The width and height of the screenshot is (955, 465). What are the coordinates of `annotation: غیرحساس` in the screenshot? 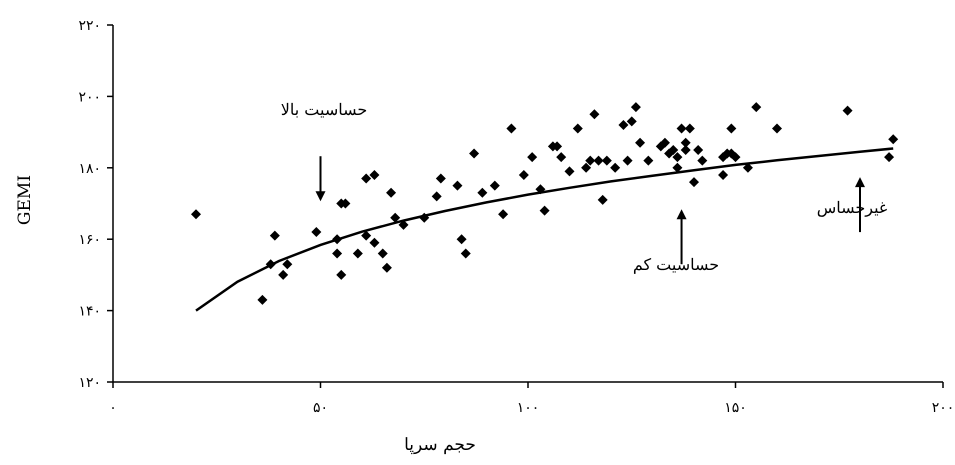 It's located at (852, 205).